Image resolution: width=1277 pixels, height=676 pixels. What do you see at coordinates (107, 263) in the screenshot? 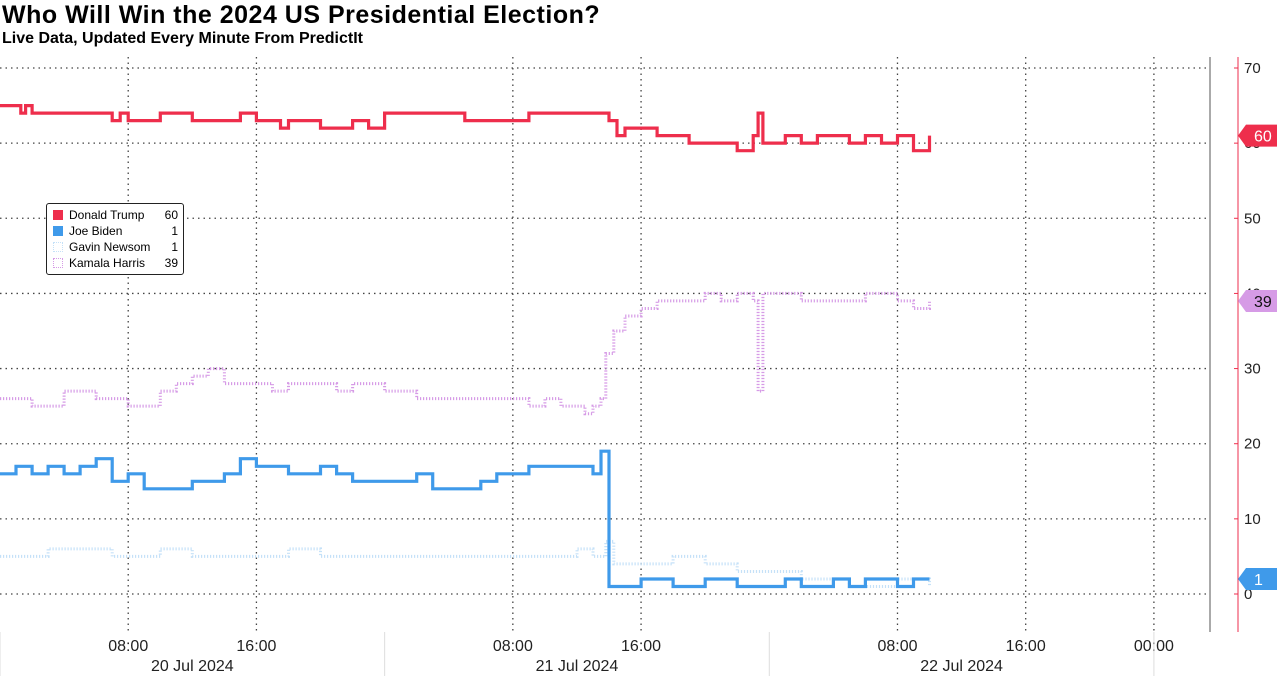
I see `legend-label: Kamala Harris` at bounding box center [107, 263].